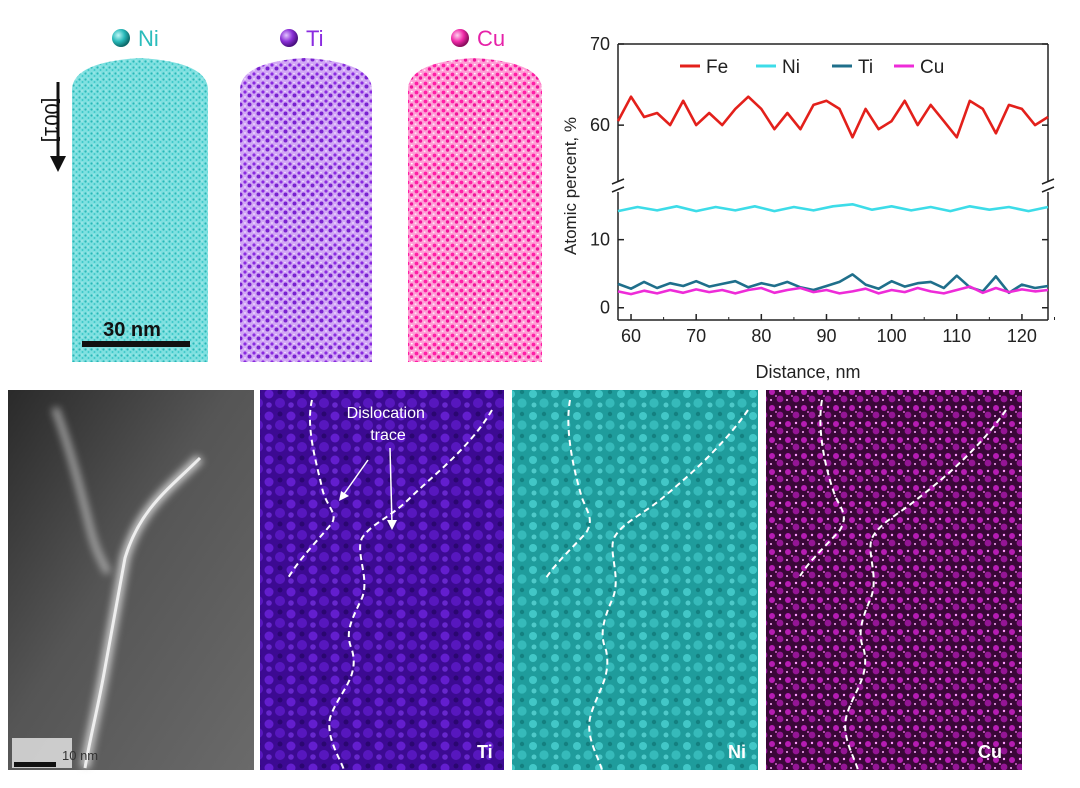  Describe the element at coordinates (812, 67) in the screenshot. I see `chart-legend: Fe Ni Ti Cu` at that location.